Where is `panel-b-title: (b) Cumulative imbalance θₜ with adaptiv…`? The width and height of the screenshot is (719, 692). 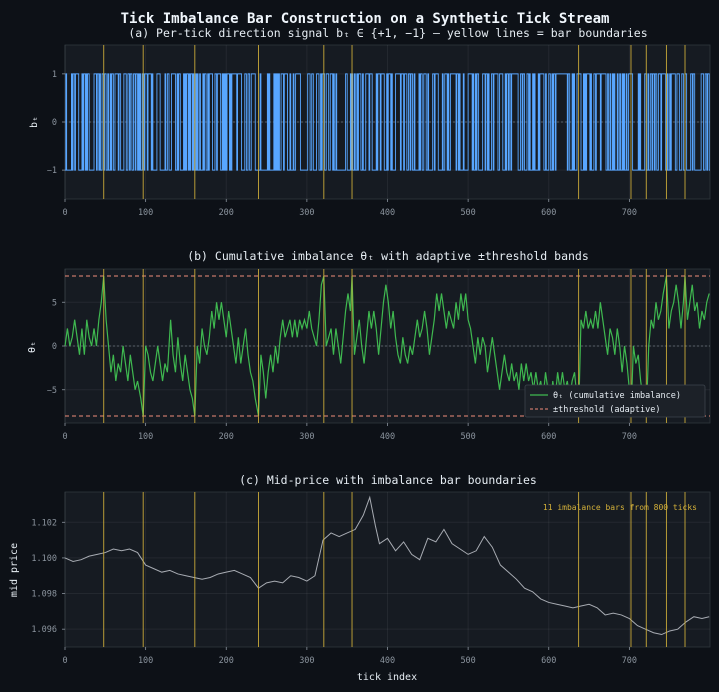 panel-b-title: (b) Cumulative imbalance θₜ with adaptiv… is located at coordinates (388, 256).